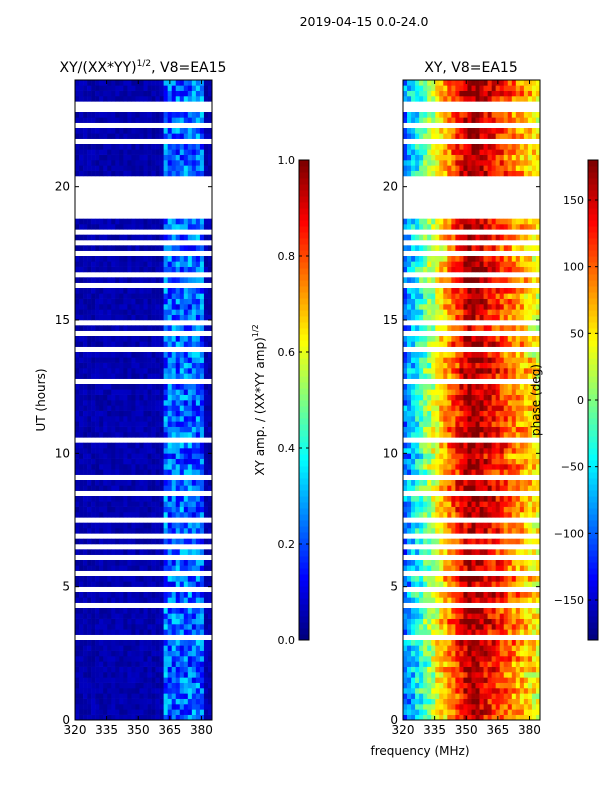  What do you see at coordinates (364, 21) in the screenshot?
I see `suptitle: 2019-04-15 0.0-24.0` at bounding box center [364, 21].